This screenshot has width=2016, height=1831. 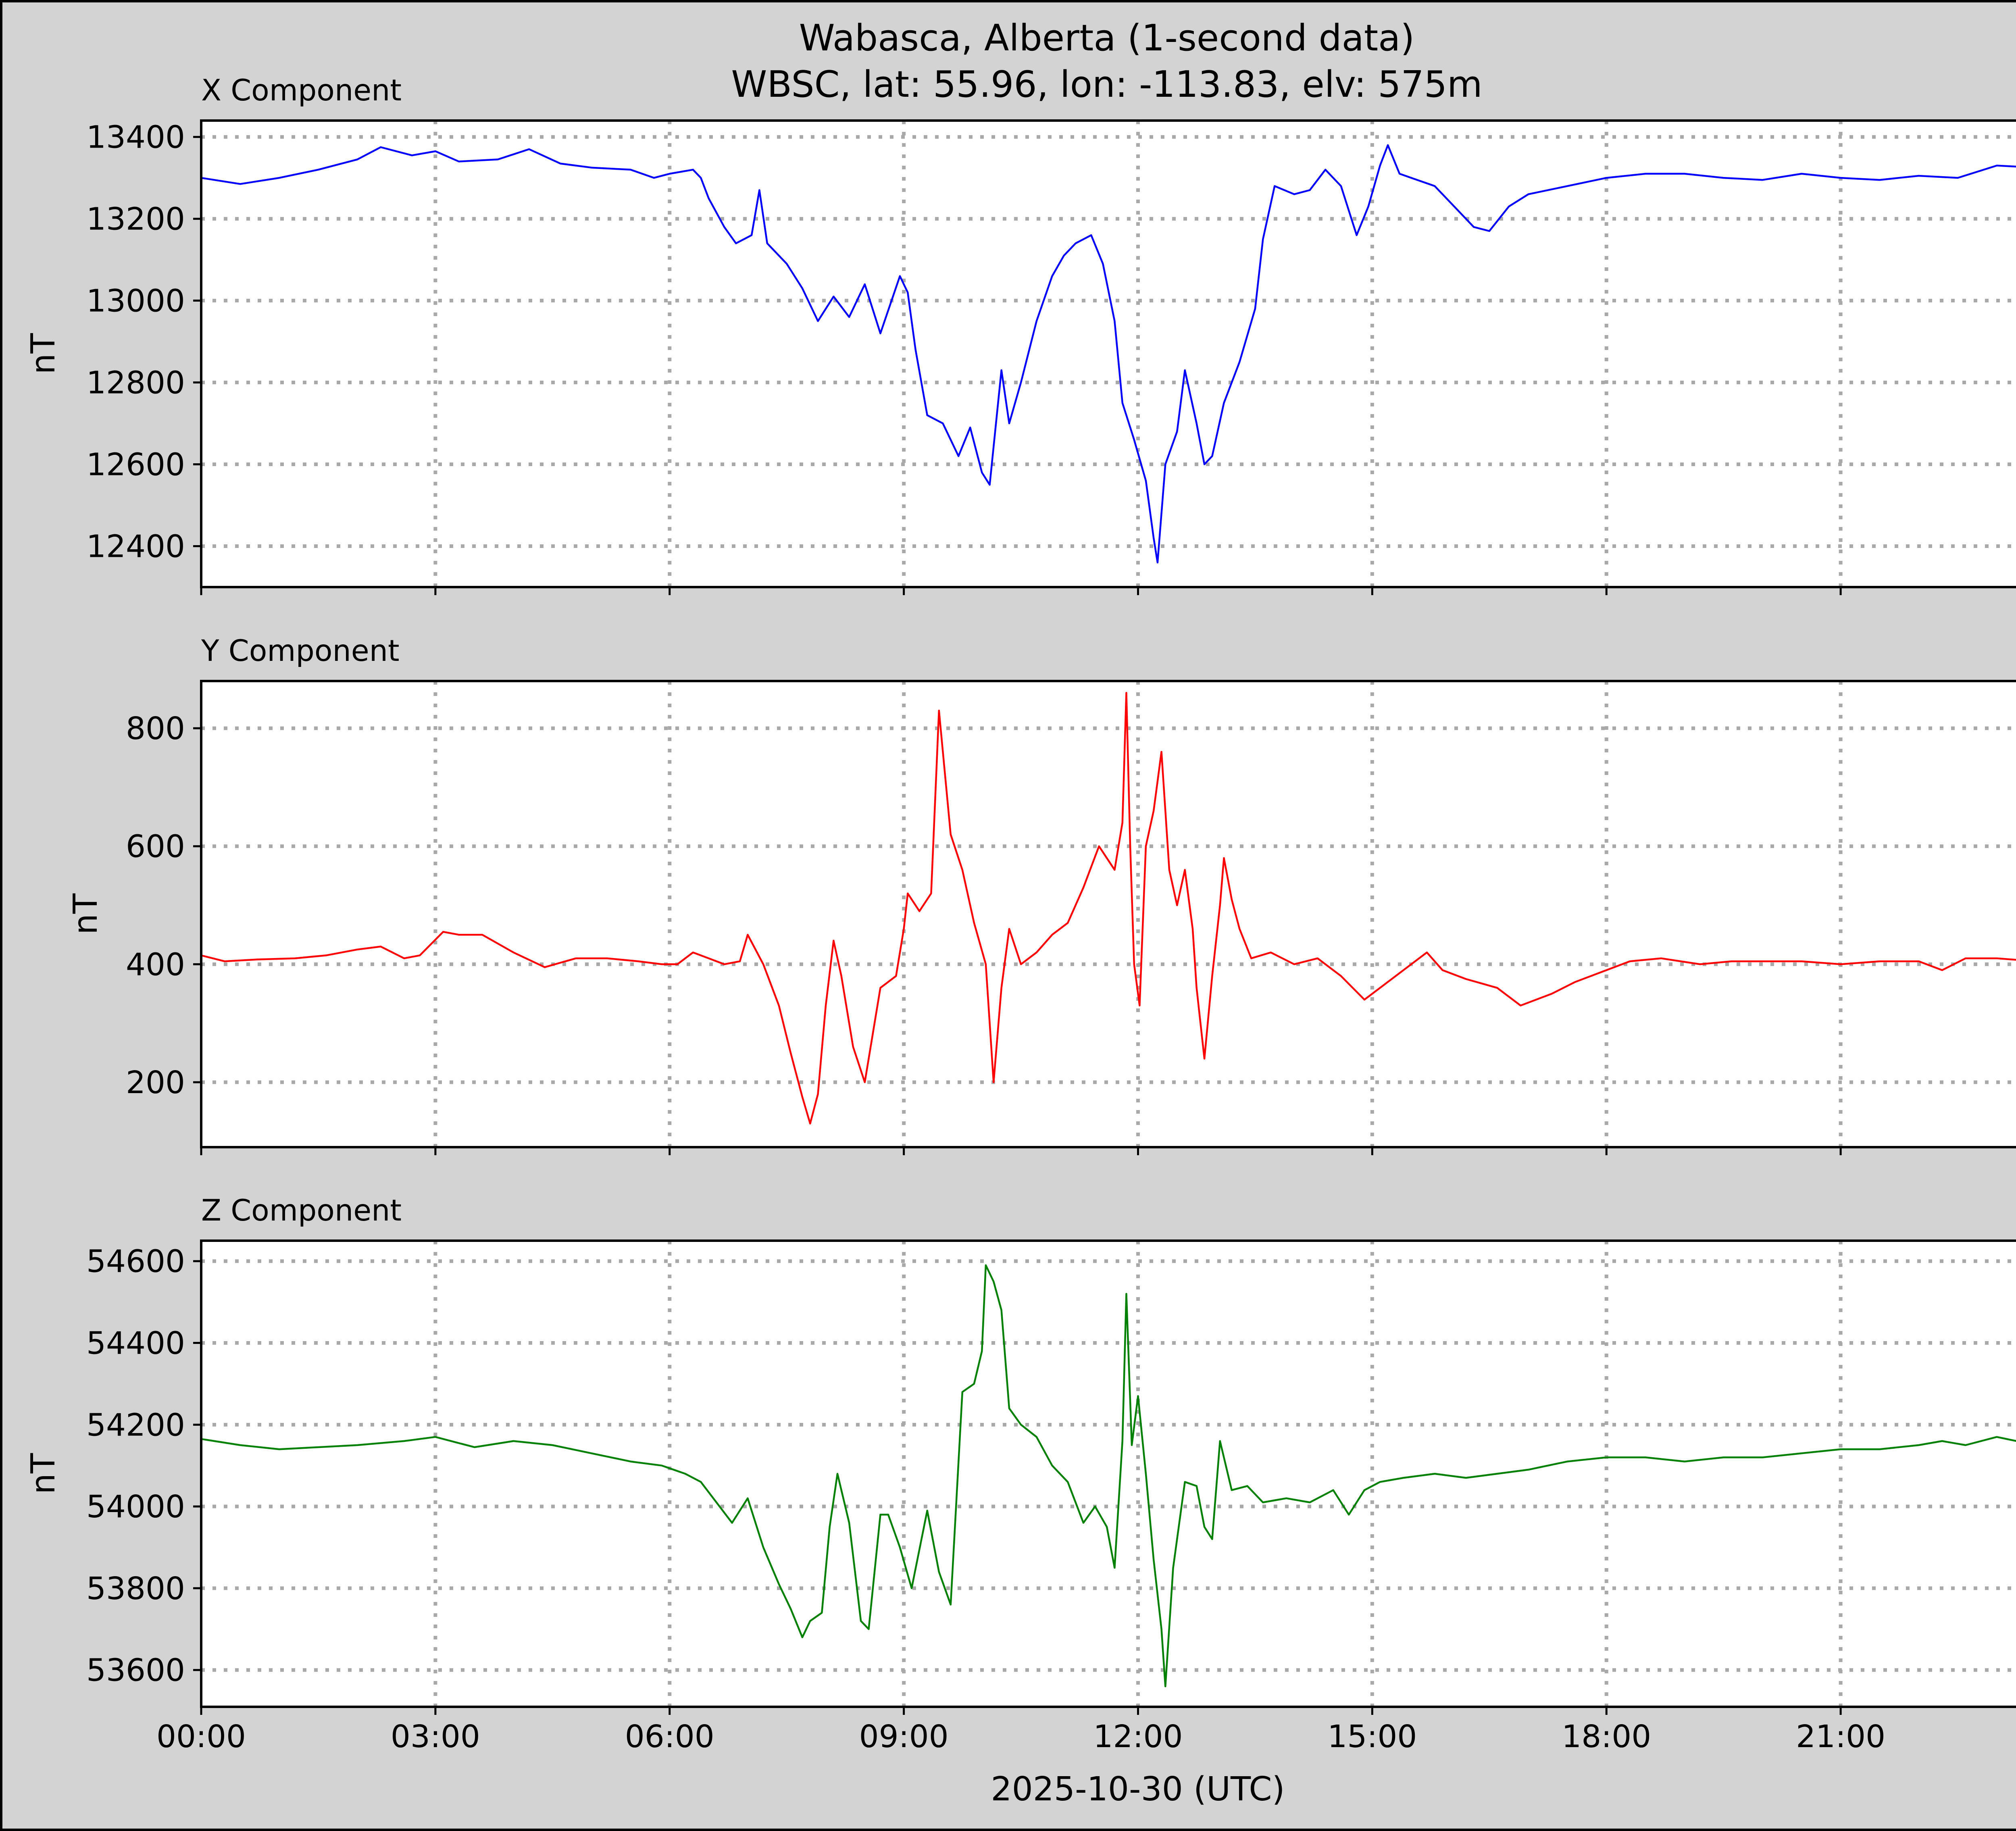 What do you see at coordinates (135, 465) in the screenshot?
I see `y-tick-label: 12600` at bounding box center [135, 465].